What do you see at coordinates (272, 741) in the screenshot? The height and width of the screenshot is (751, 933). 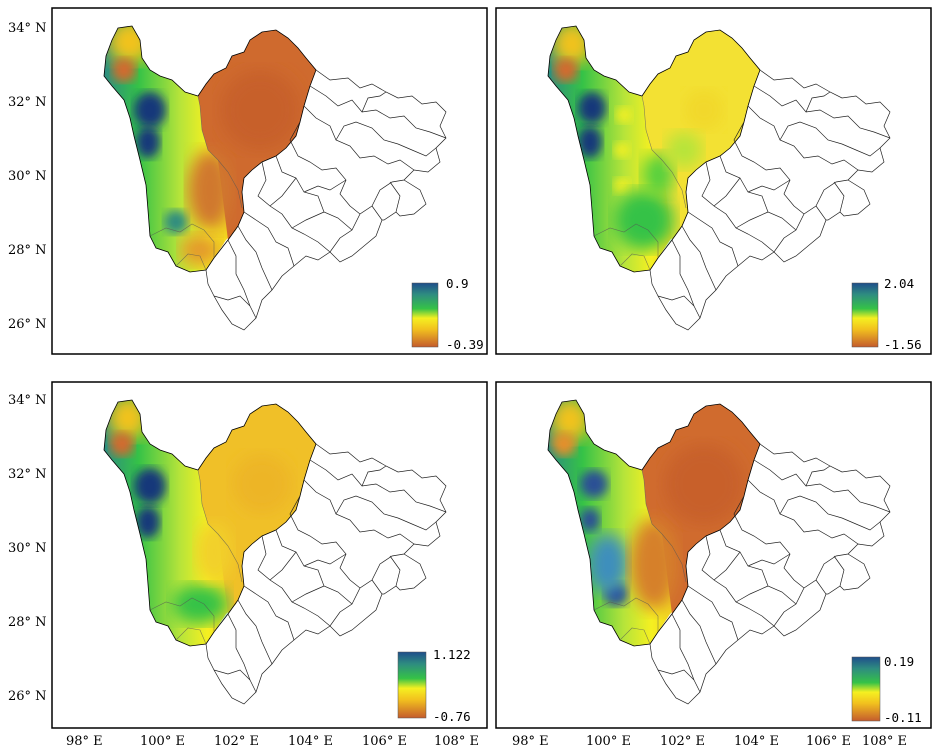 I see `lon-axis-left: 98° E 100° E 102° E 104° E 106° E 108° E` at bounding box center [272, 741].